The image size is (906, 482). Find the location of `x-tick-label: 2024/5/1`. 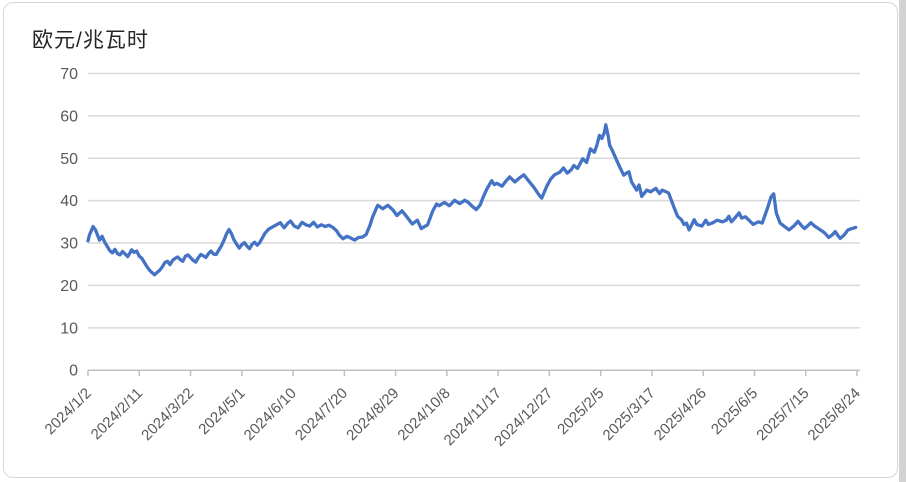

x-tick-label: 2024/5/1 is located at coordinates (221, 411).